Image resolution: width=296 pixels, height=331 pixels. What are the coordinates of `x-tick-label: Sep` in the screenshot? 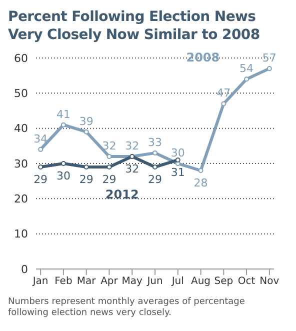 It's located at (224, 282).